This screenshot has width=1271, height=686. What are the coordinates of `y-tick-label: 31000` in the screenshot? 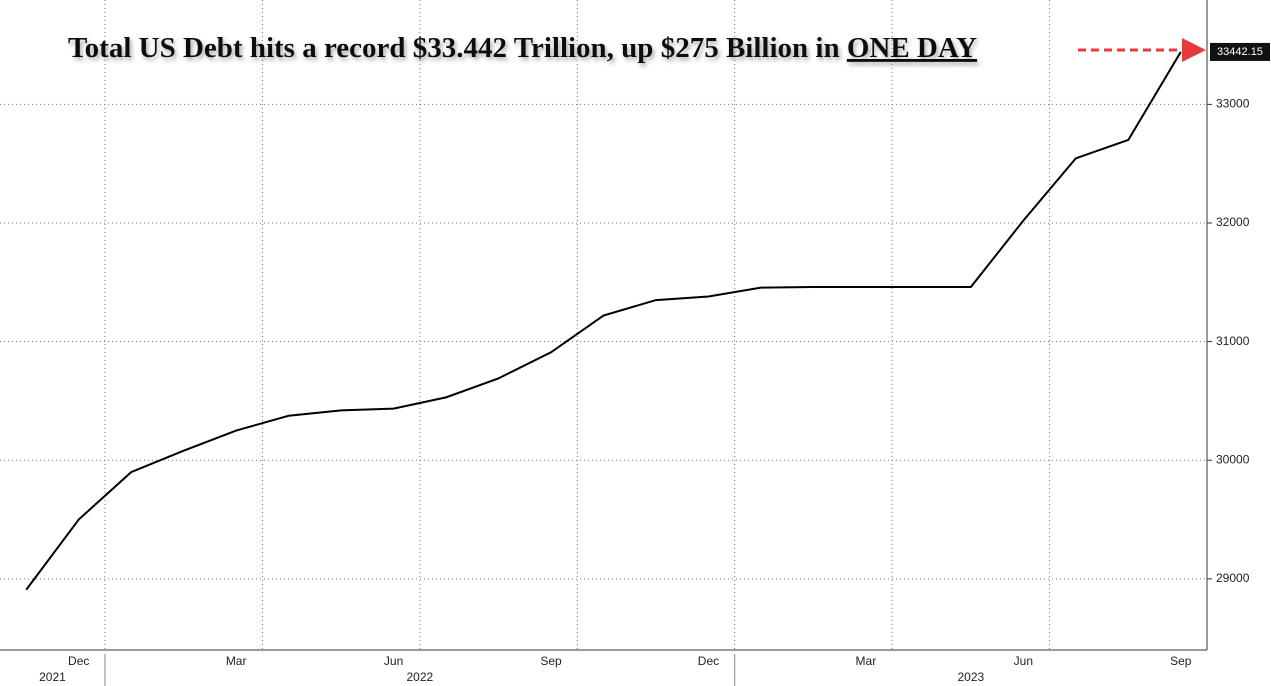 It's located at (1233, 341).